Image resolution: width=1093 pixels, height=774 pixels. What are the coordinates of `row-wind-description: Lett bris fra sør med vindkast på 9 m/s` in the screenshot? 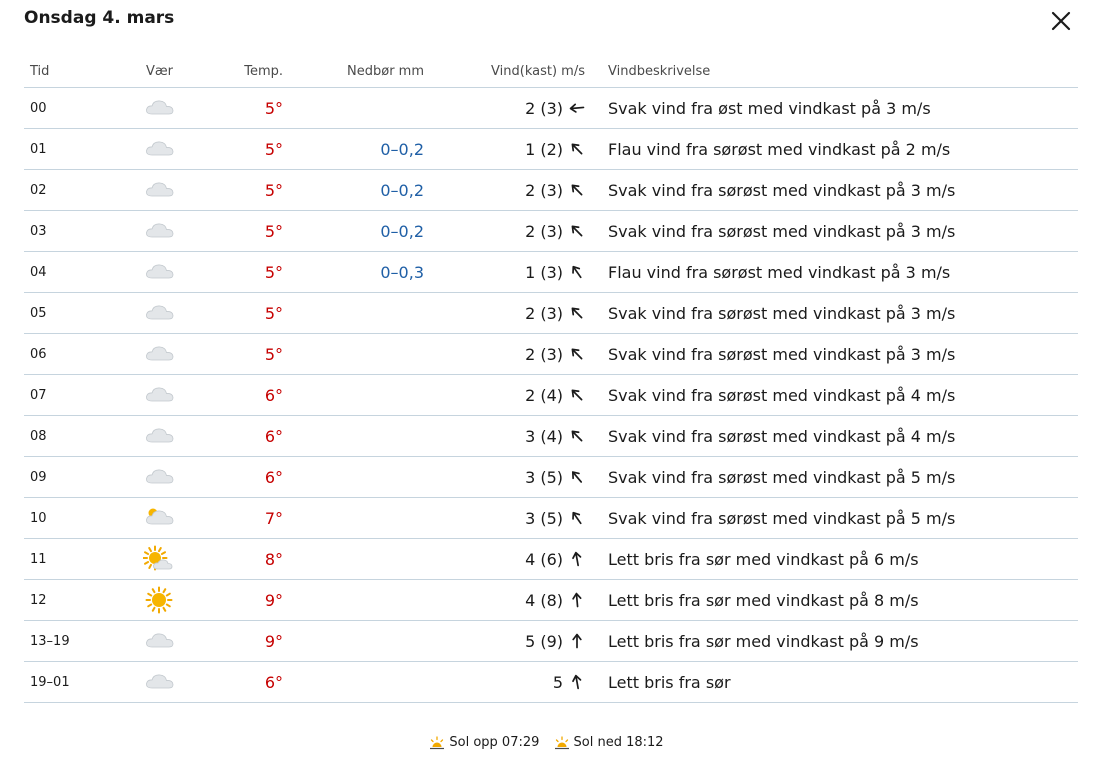 It's located at (831, 641).